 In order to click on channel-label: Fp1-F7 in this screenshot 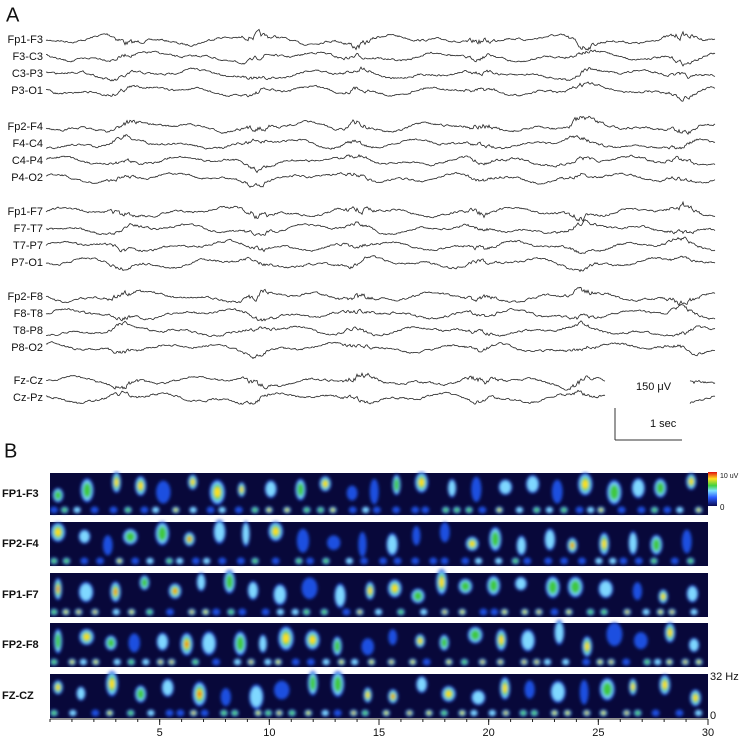, I will do `click(25, 212)`.